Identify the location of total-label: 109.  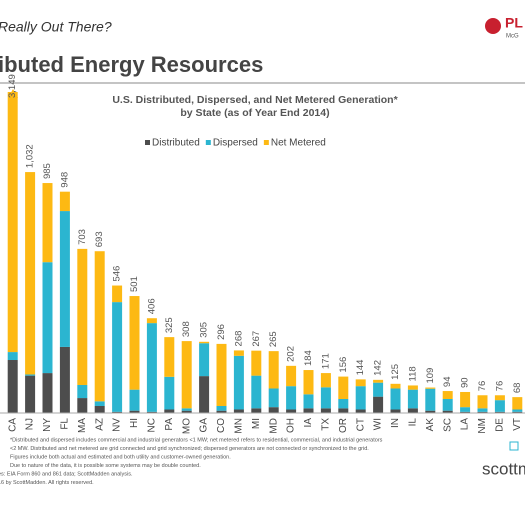
(430, 376).